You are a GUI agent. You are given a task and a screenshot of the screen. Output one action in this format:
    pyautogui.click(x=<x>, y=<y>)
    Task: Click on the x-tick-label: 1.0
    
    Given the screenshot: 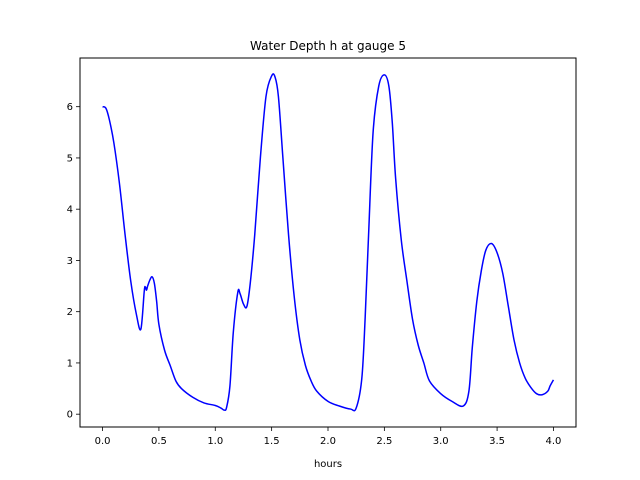 What is the action you would take?
    pyautogui.click(x=215, y=441)
    